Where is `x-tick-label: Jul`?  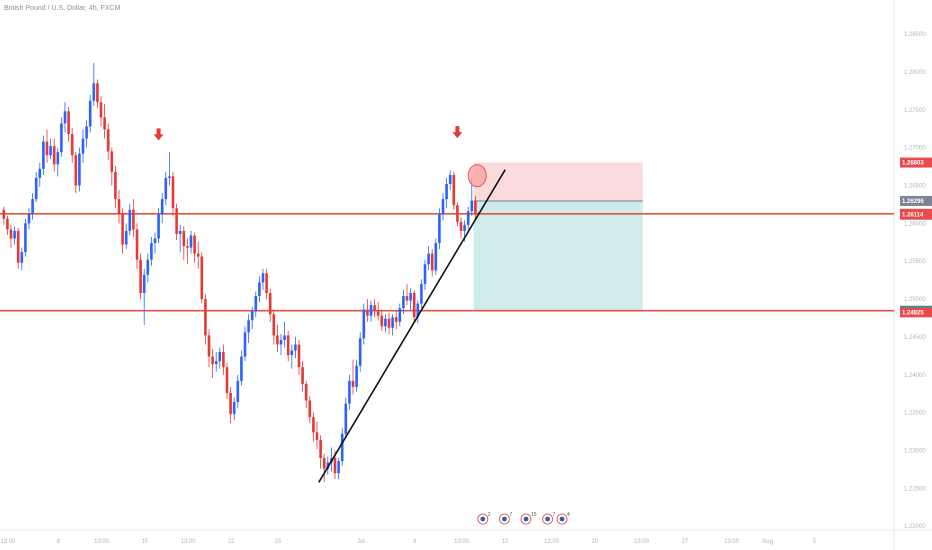
x-tick-label: Jul is located at coordinates (361, 542).